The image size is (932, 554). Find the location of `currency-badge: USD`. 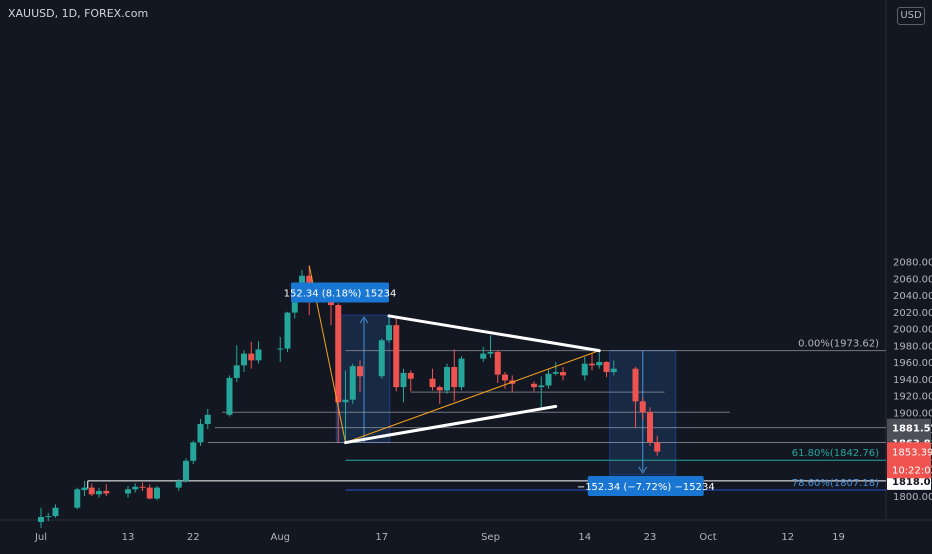

currency-badge: USD is located at coordinates (911, 16).